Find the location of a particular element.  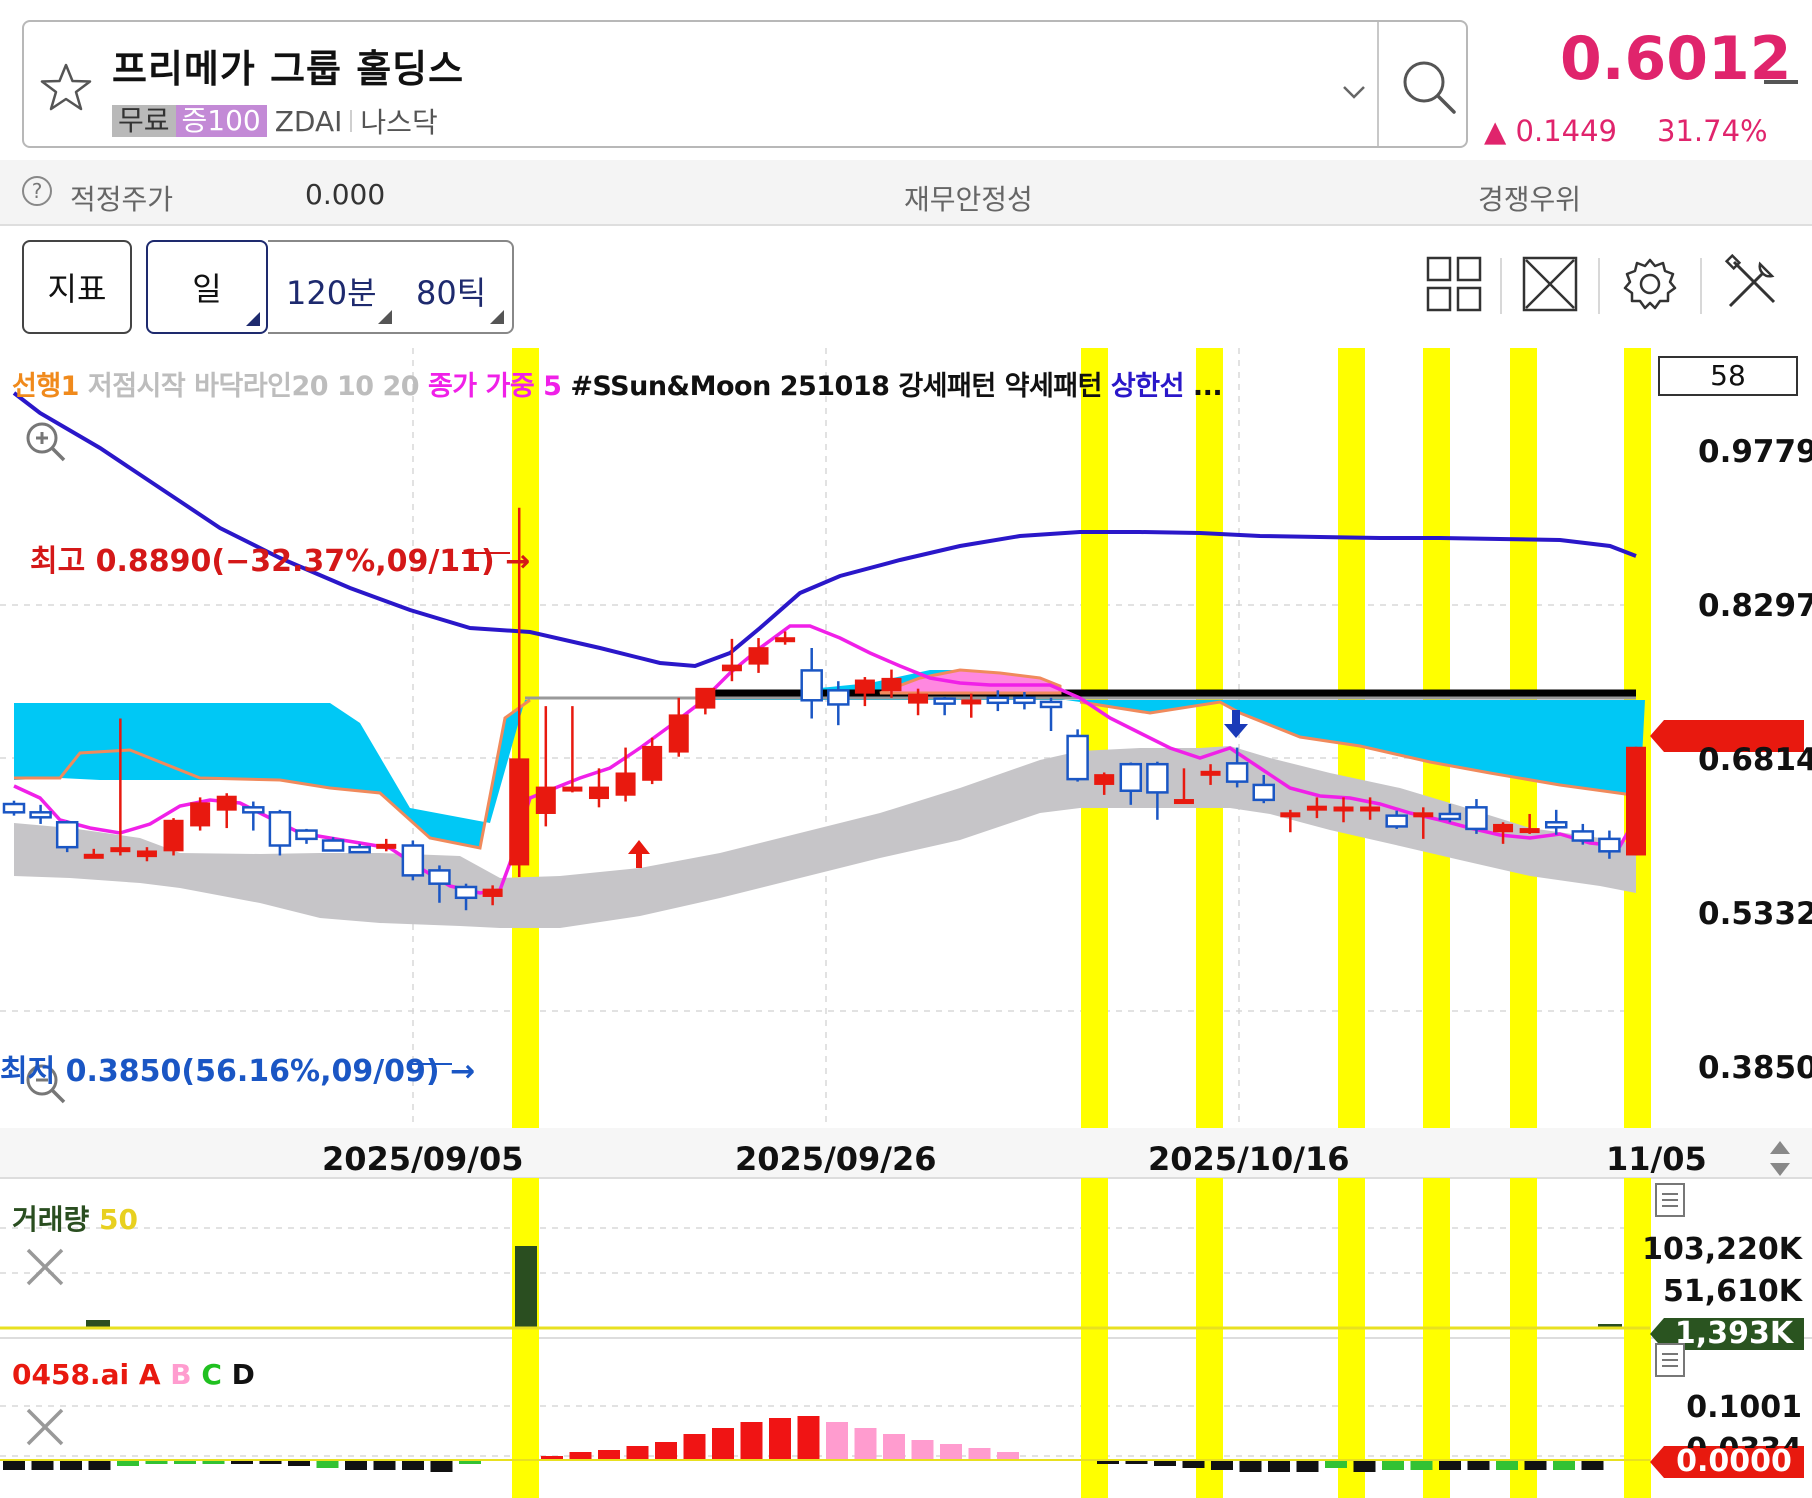

price-axis-label: 0.5332 is located at coordinates (1755, 914).